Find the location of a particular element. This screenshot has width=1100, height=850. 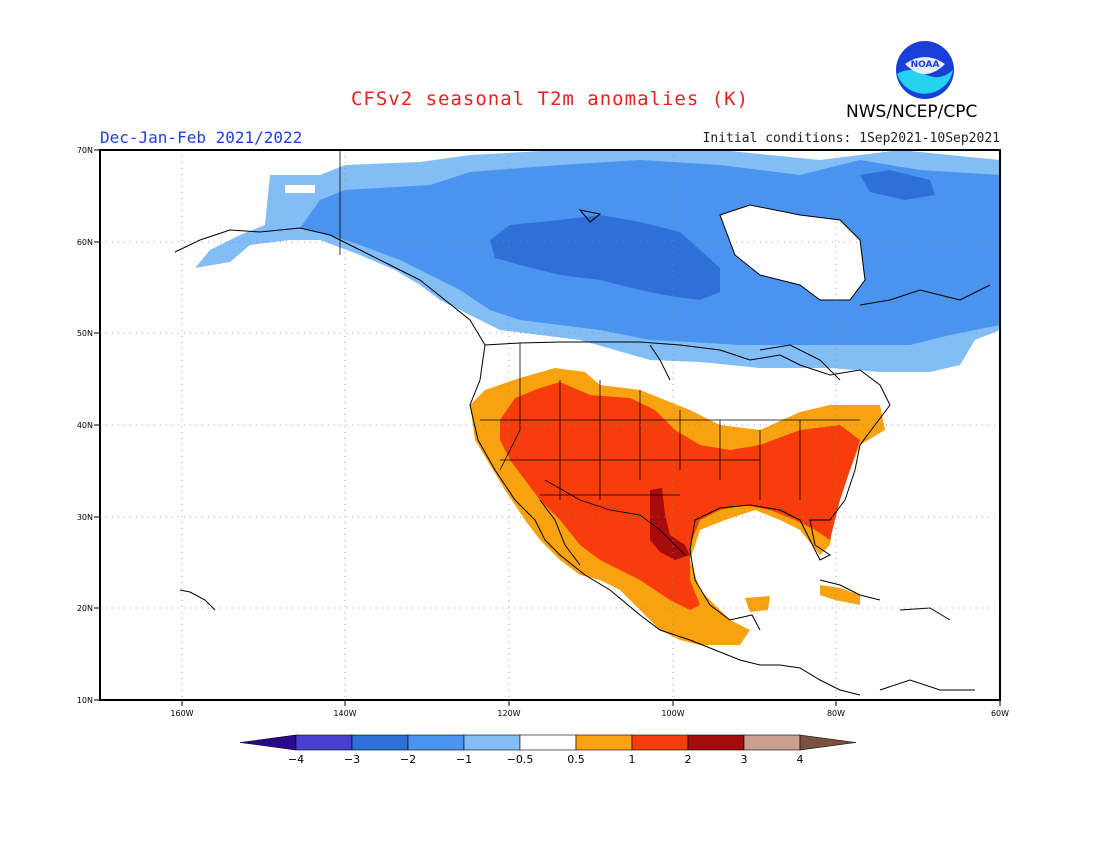

lon-label: 80W is located at coordinates (836, 713).